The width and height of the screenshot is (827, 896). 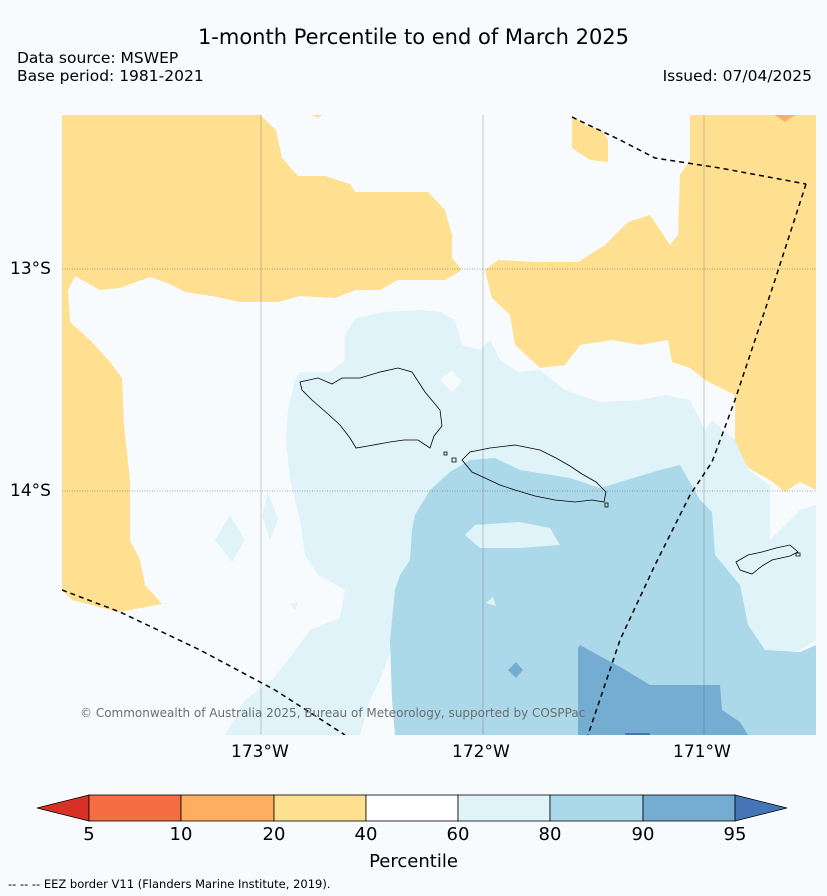 I want to click on savaii-island-outline, so click(x=371, y=408).